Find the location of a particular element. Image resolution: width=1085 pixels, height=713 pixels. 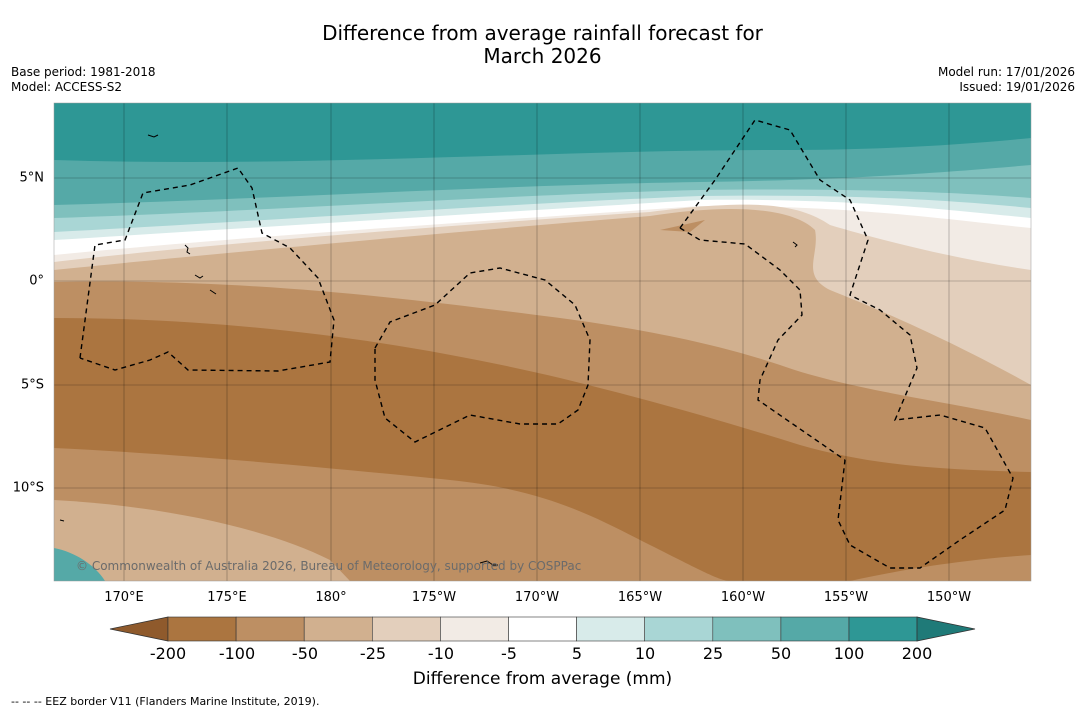

colorbar-tick-label: -50 is located at coordinates (305, 653).